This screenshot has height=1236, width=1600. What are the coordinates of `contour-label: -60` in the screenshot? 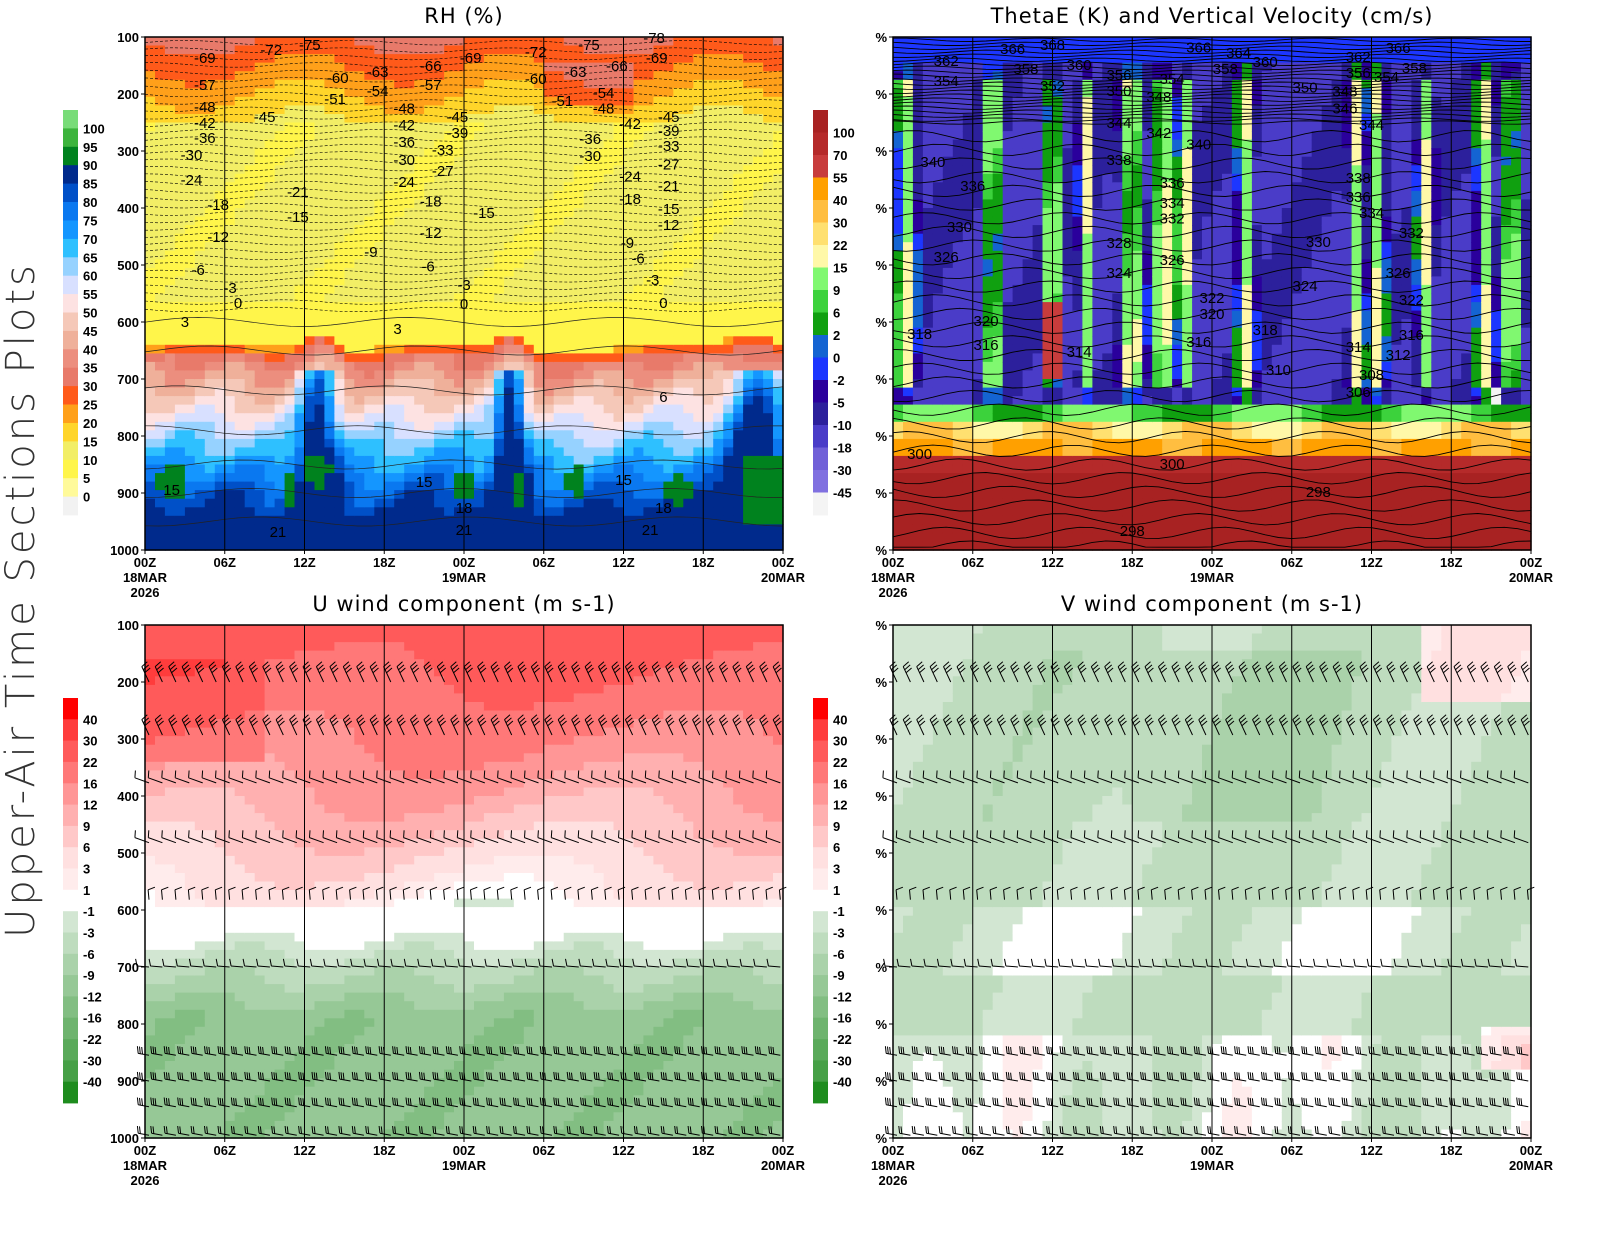 It's located at (536, 79).